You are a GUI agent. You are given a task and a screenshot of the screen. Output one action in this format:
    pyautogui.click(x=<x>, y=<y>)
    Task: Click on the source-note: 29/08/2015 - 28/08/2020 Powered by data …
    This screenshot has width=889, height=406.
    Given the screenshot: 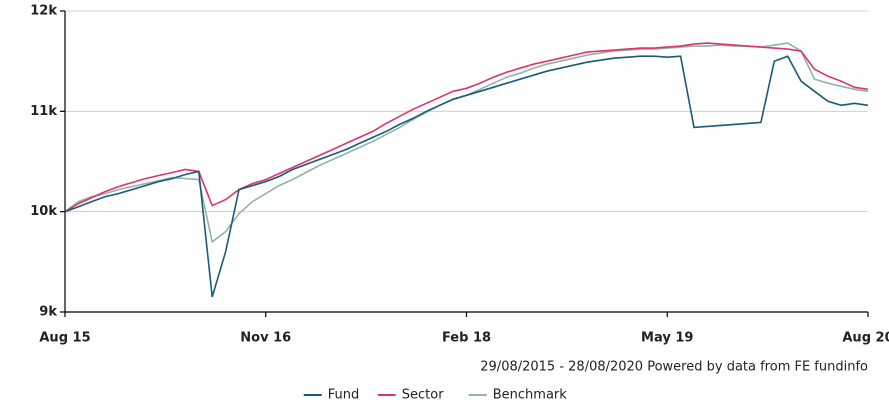 What is the action you would take?
    pyautogui.click(x=674, y=367)
    